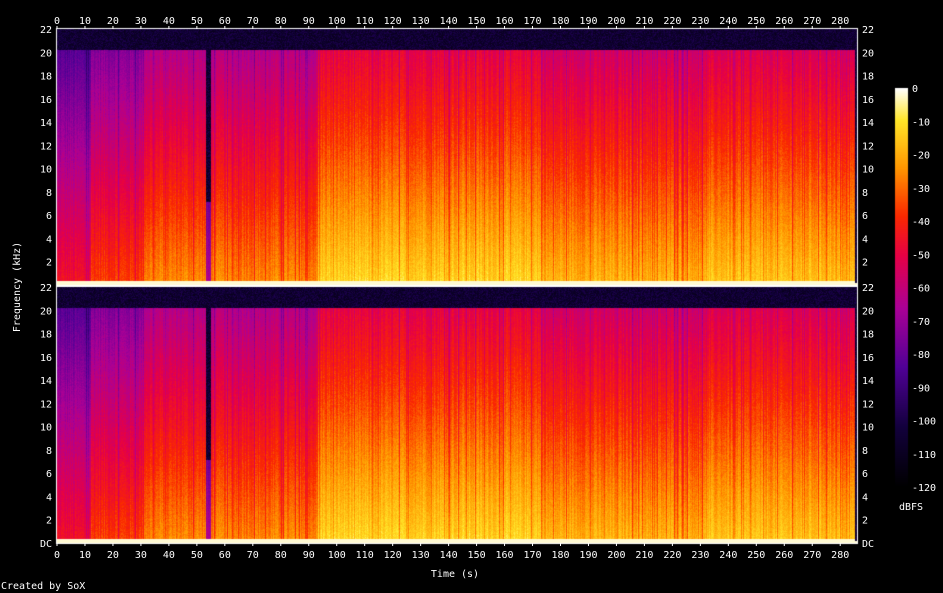  Describe the element at coordinates (672, 21) in the screenshot. I see `x-tick-top-220: 220` at that location.